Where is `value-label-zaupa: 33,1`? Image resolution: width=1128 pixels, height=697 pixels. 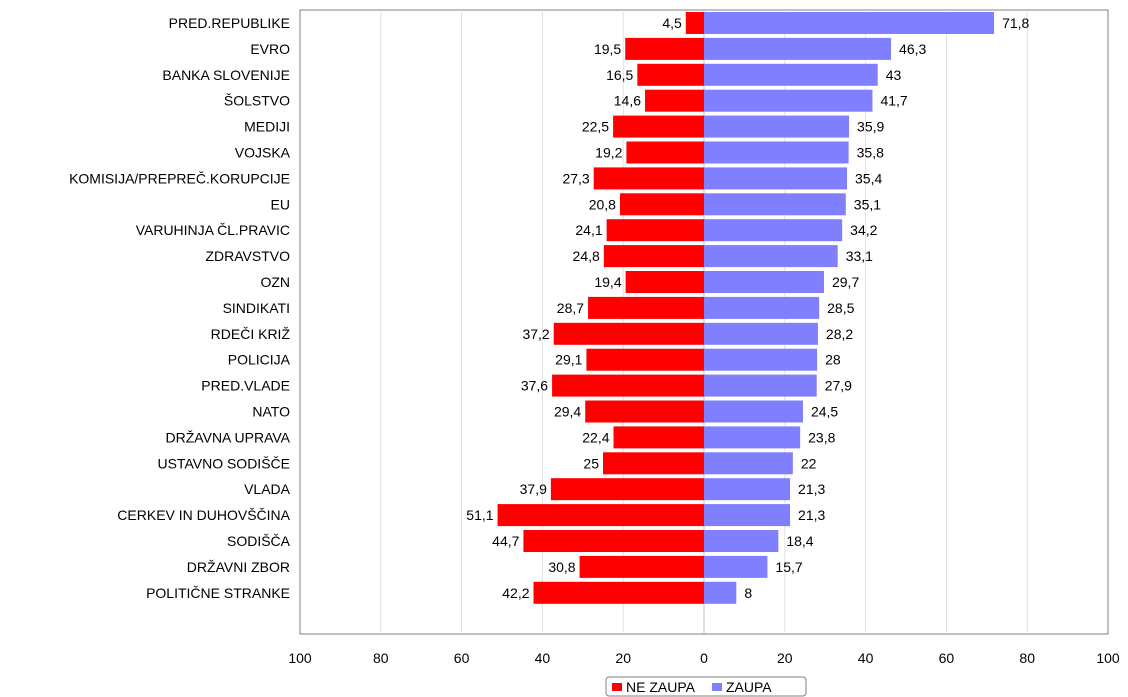 value-label-zaupa: 33,1 is located at coordinates (859, 256).